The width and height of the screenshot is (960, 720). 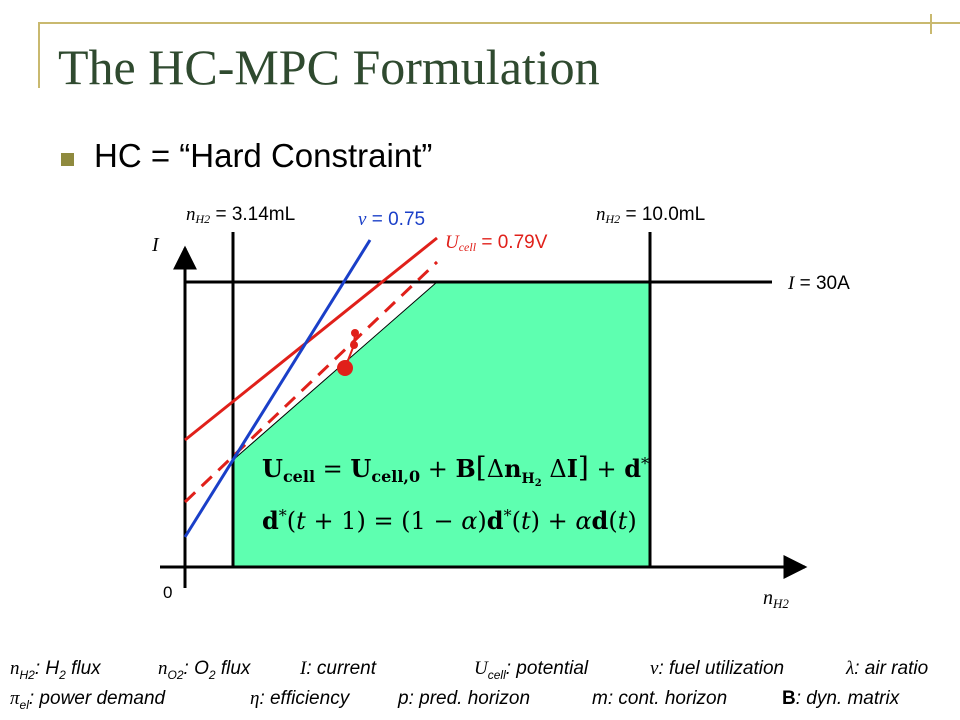 I want to click on frame-left-line, so click(x=39, y=55).